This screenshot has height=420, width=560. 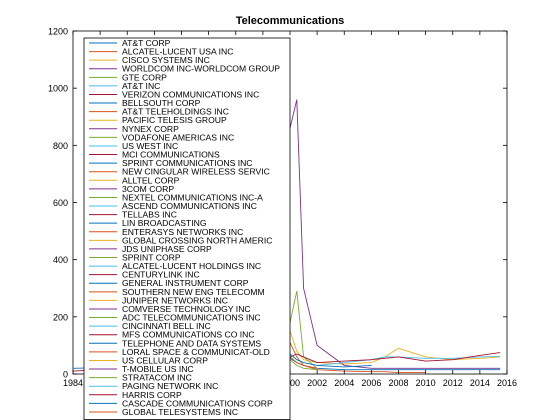 I want to click on legend-label: GTE CORP, so click(x=144, y=77).